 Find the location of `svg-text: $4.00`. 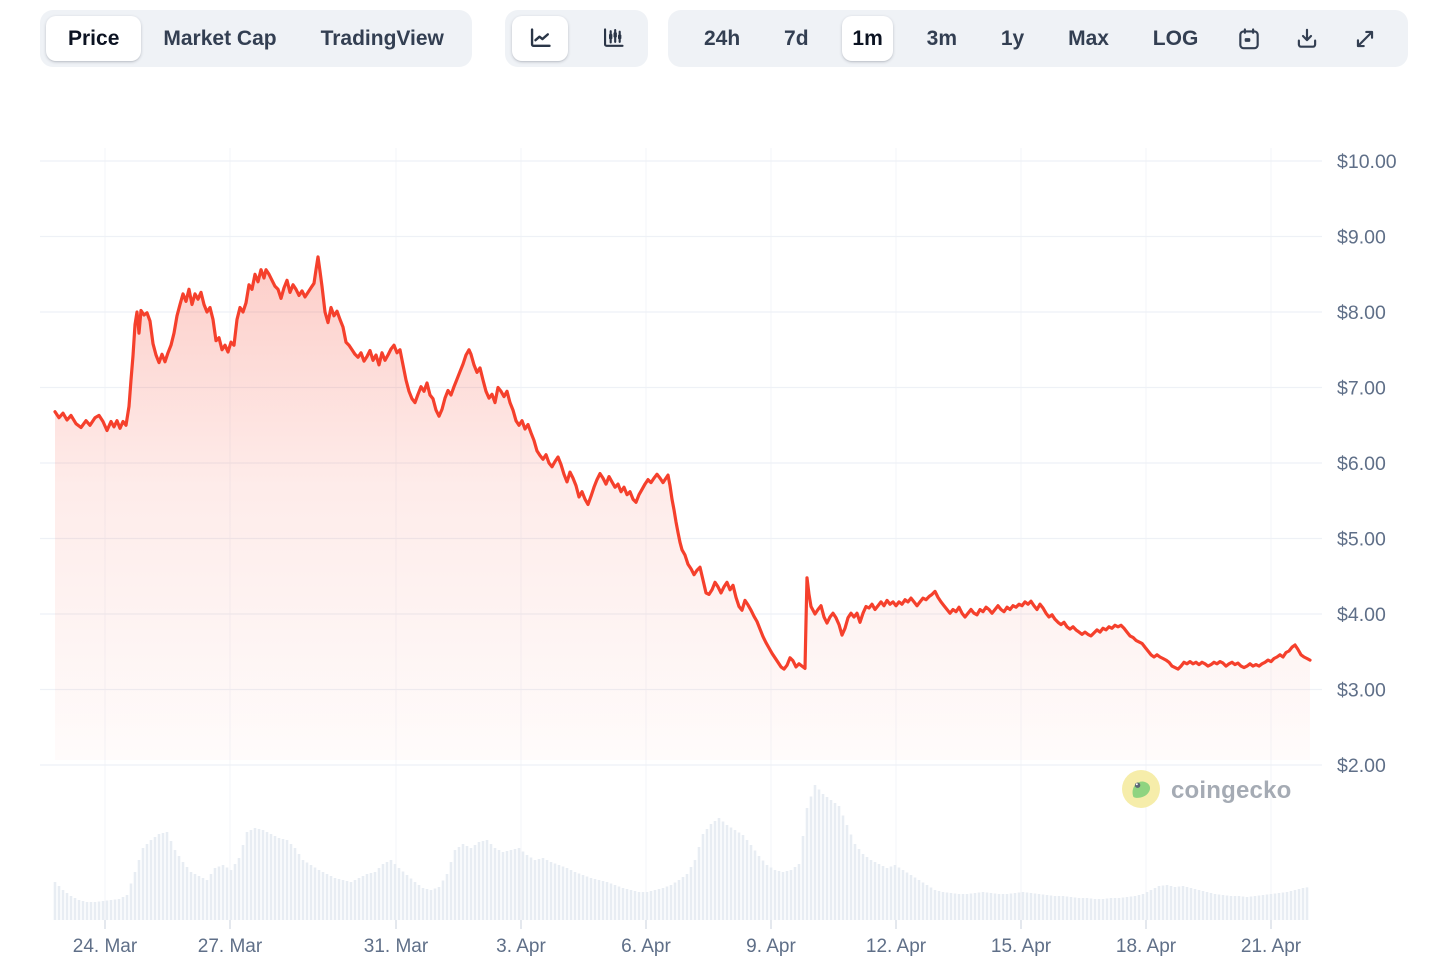

svg-text: $4.00 is located at coordinates (1361, 615).